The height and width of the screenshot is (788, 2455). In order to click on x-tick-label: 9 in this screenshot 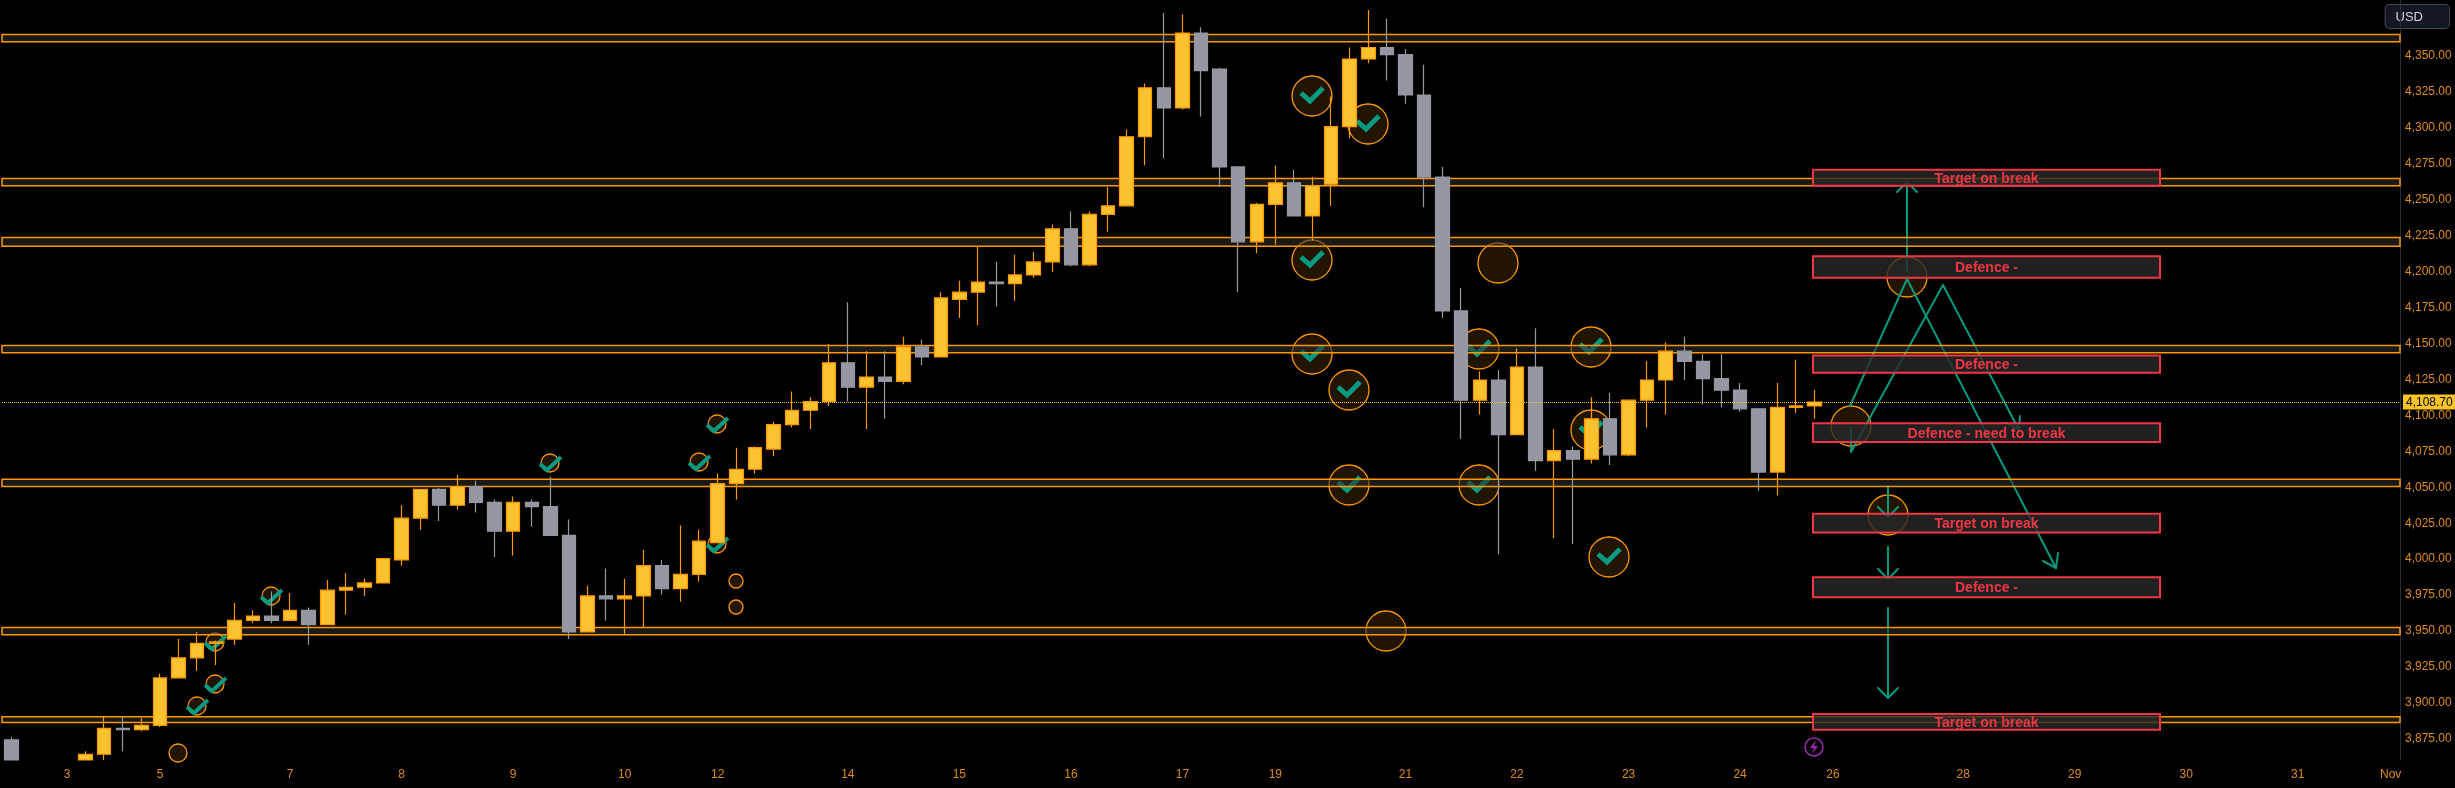, I will do `click(513, 774)`.